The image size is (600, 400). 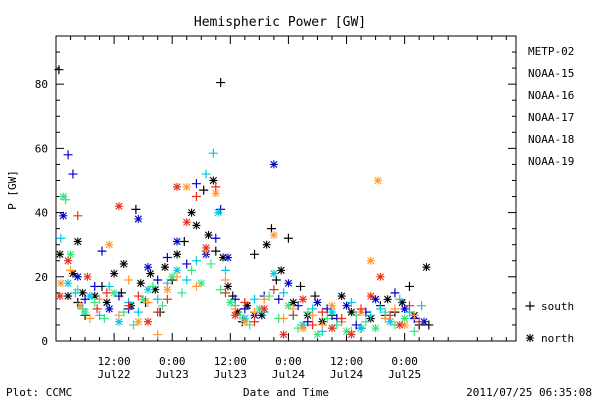 I want to click on x-tick-date-label: Jul24, so click(x=346, y=374).